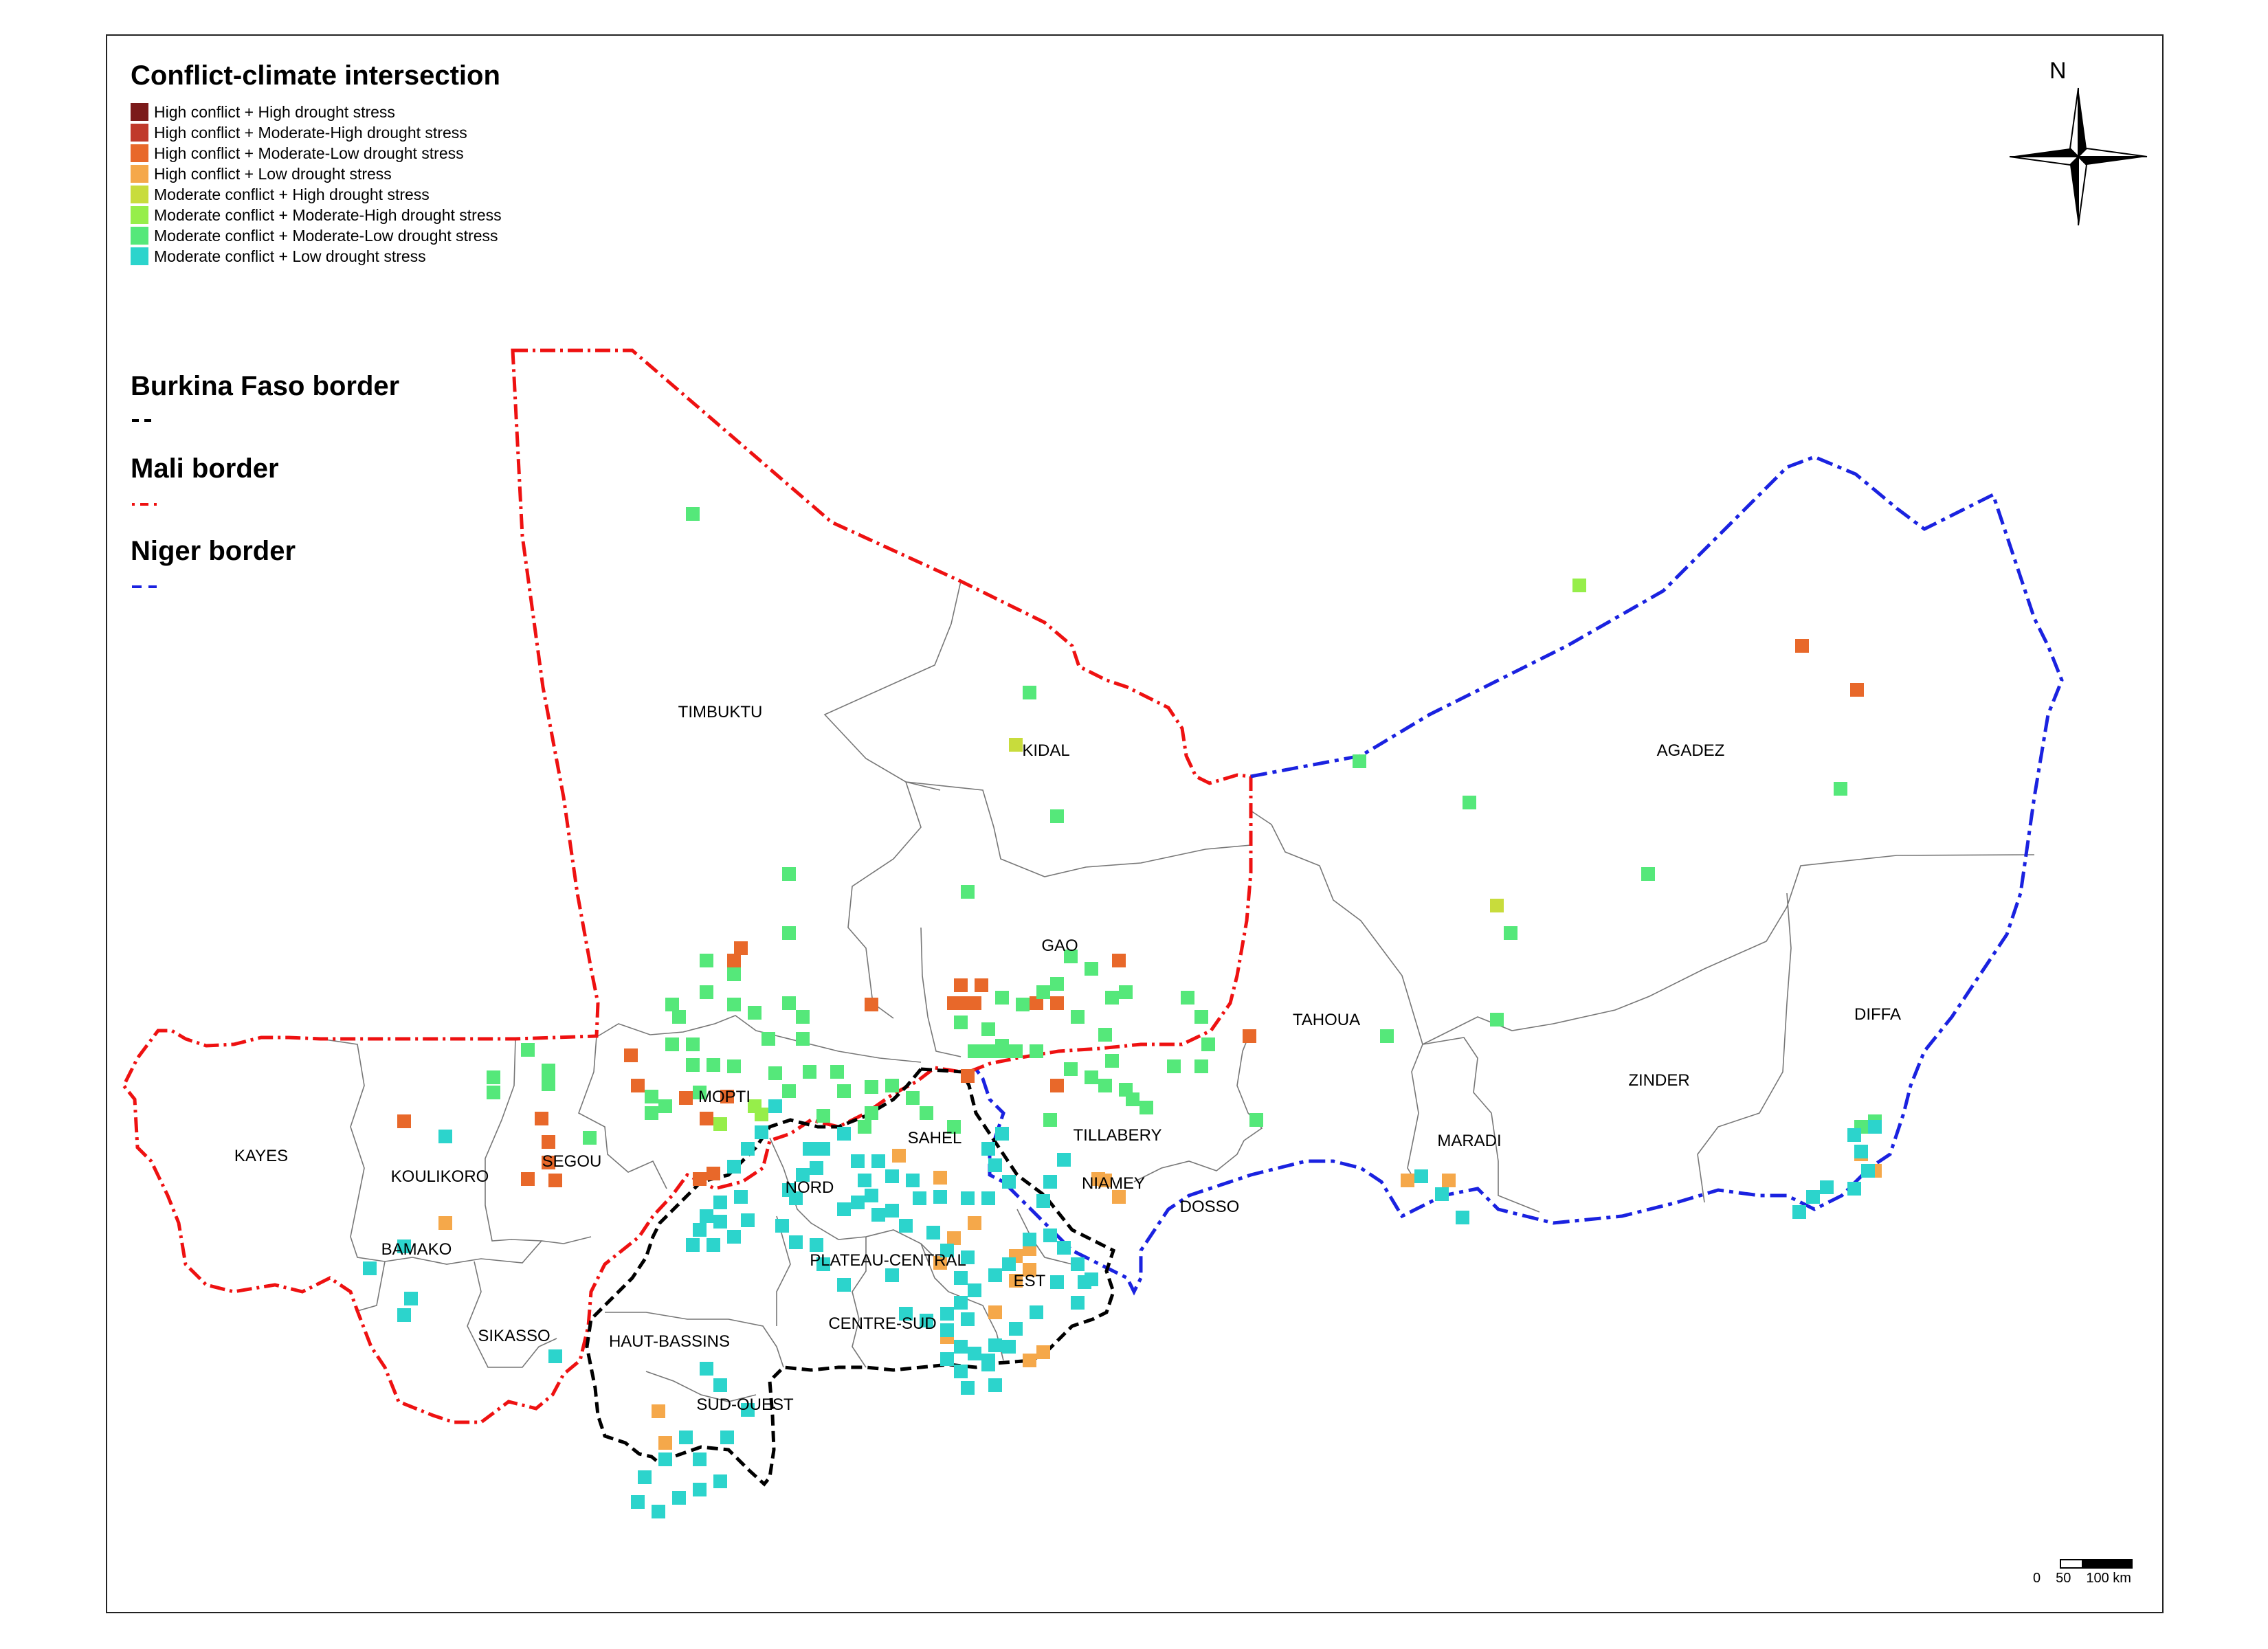 Image resolution: width=2268 pixels, height=1649 pixels. Describe the element at coordinates (759, 1039) in the screenshot. I see `boundary-mopti-south` at that location.